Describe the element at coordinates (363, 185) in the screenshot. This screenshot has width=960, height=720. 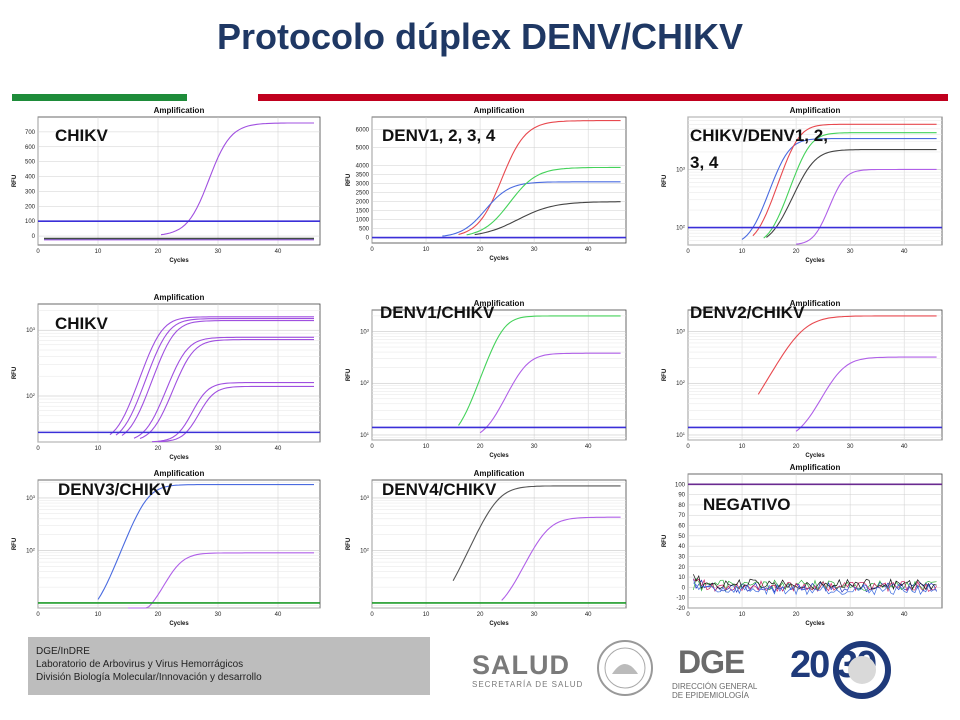
I see `y-tick-label: 3000` at that location.